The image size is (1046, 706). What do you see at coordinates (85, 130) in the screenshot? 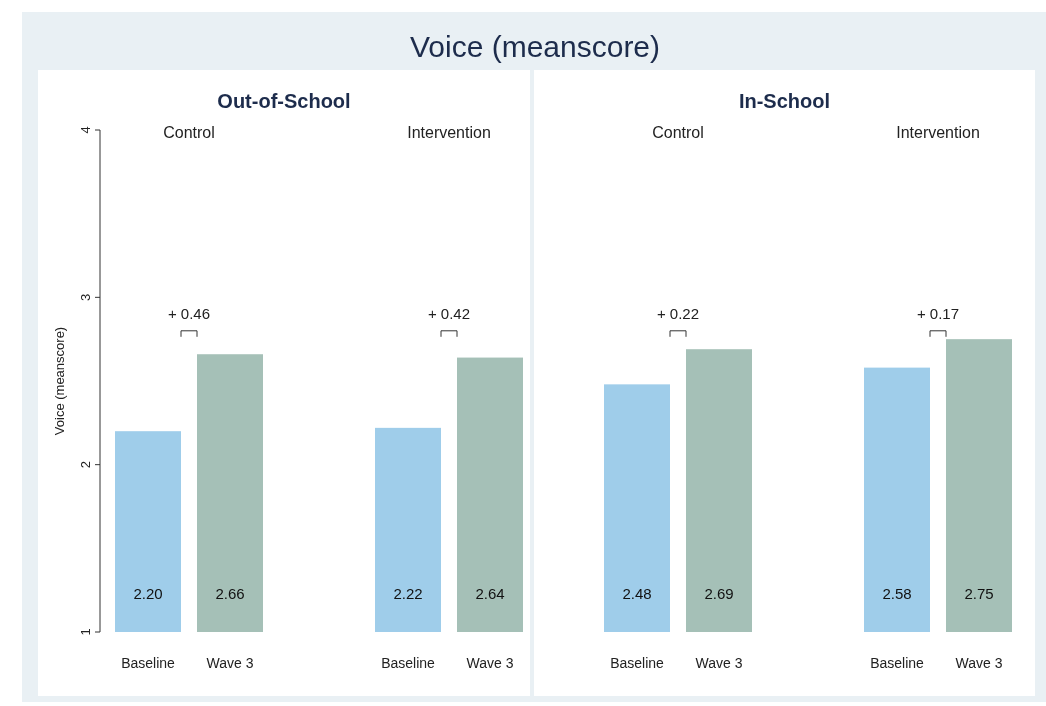
I see `y-tick-label: 4` at bounding box center [85, 130].